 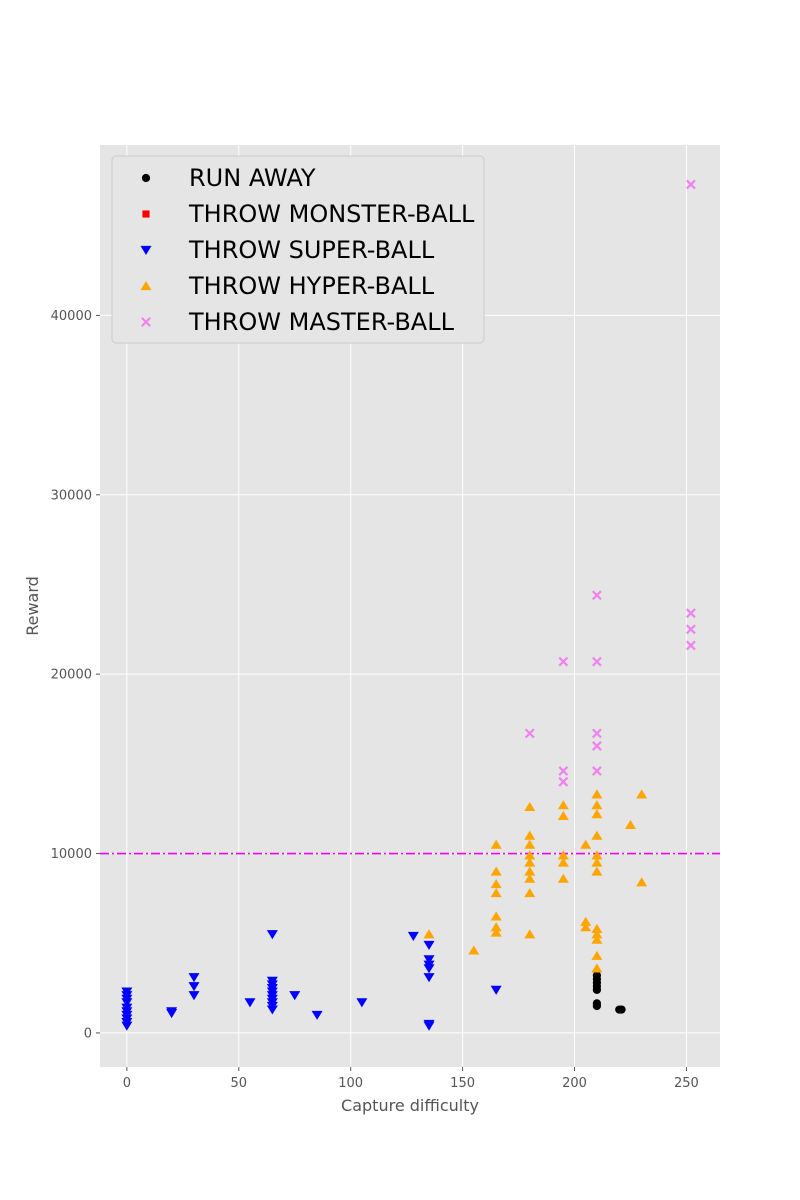 I want to click on x-tick-label: 0, so click(x=127, y=1083).